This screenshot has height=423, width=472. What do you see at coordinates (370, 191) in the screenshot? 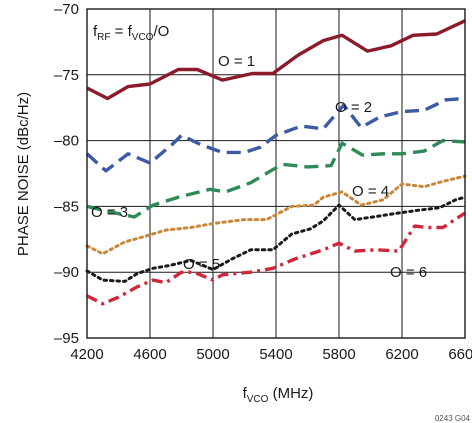
I see `series-label-o4: O = 4` at bounding box center [370, 191].